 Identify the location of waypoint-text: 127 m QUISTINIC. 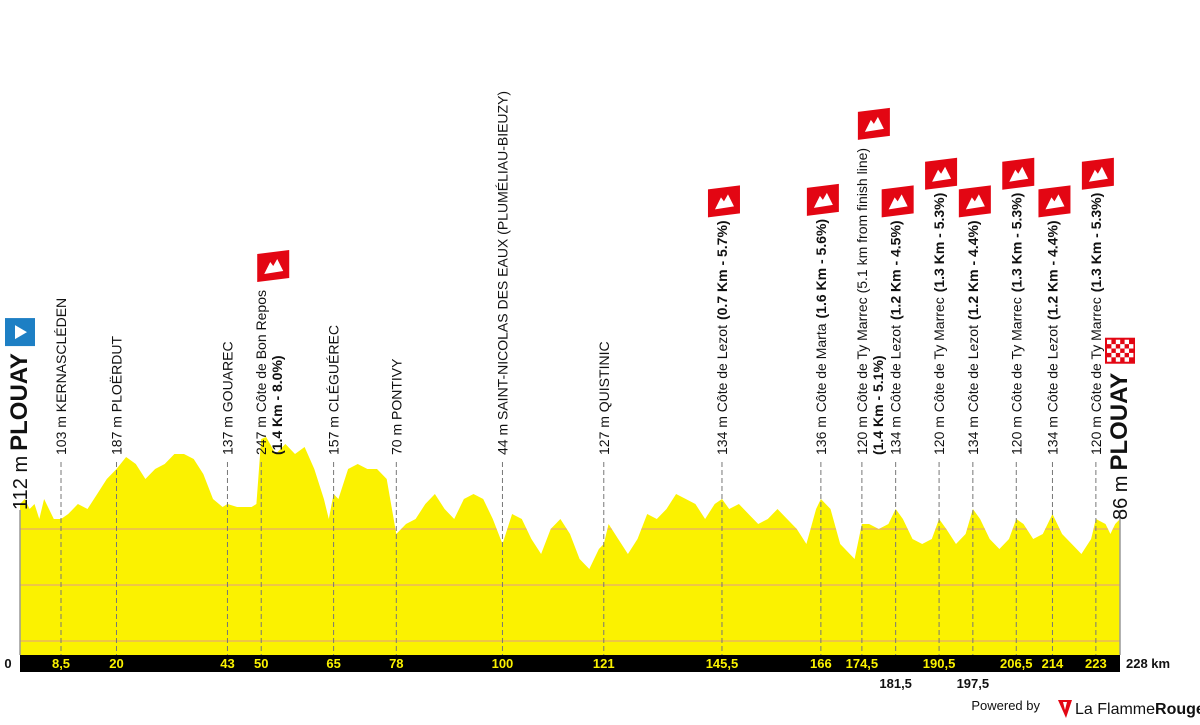
(604, 398).